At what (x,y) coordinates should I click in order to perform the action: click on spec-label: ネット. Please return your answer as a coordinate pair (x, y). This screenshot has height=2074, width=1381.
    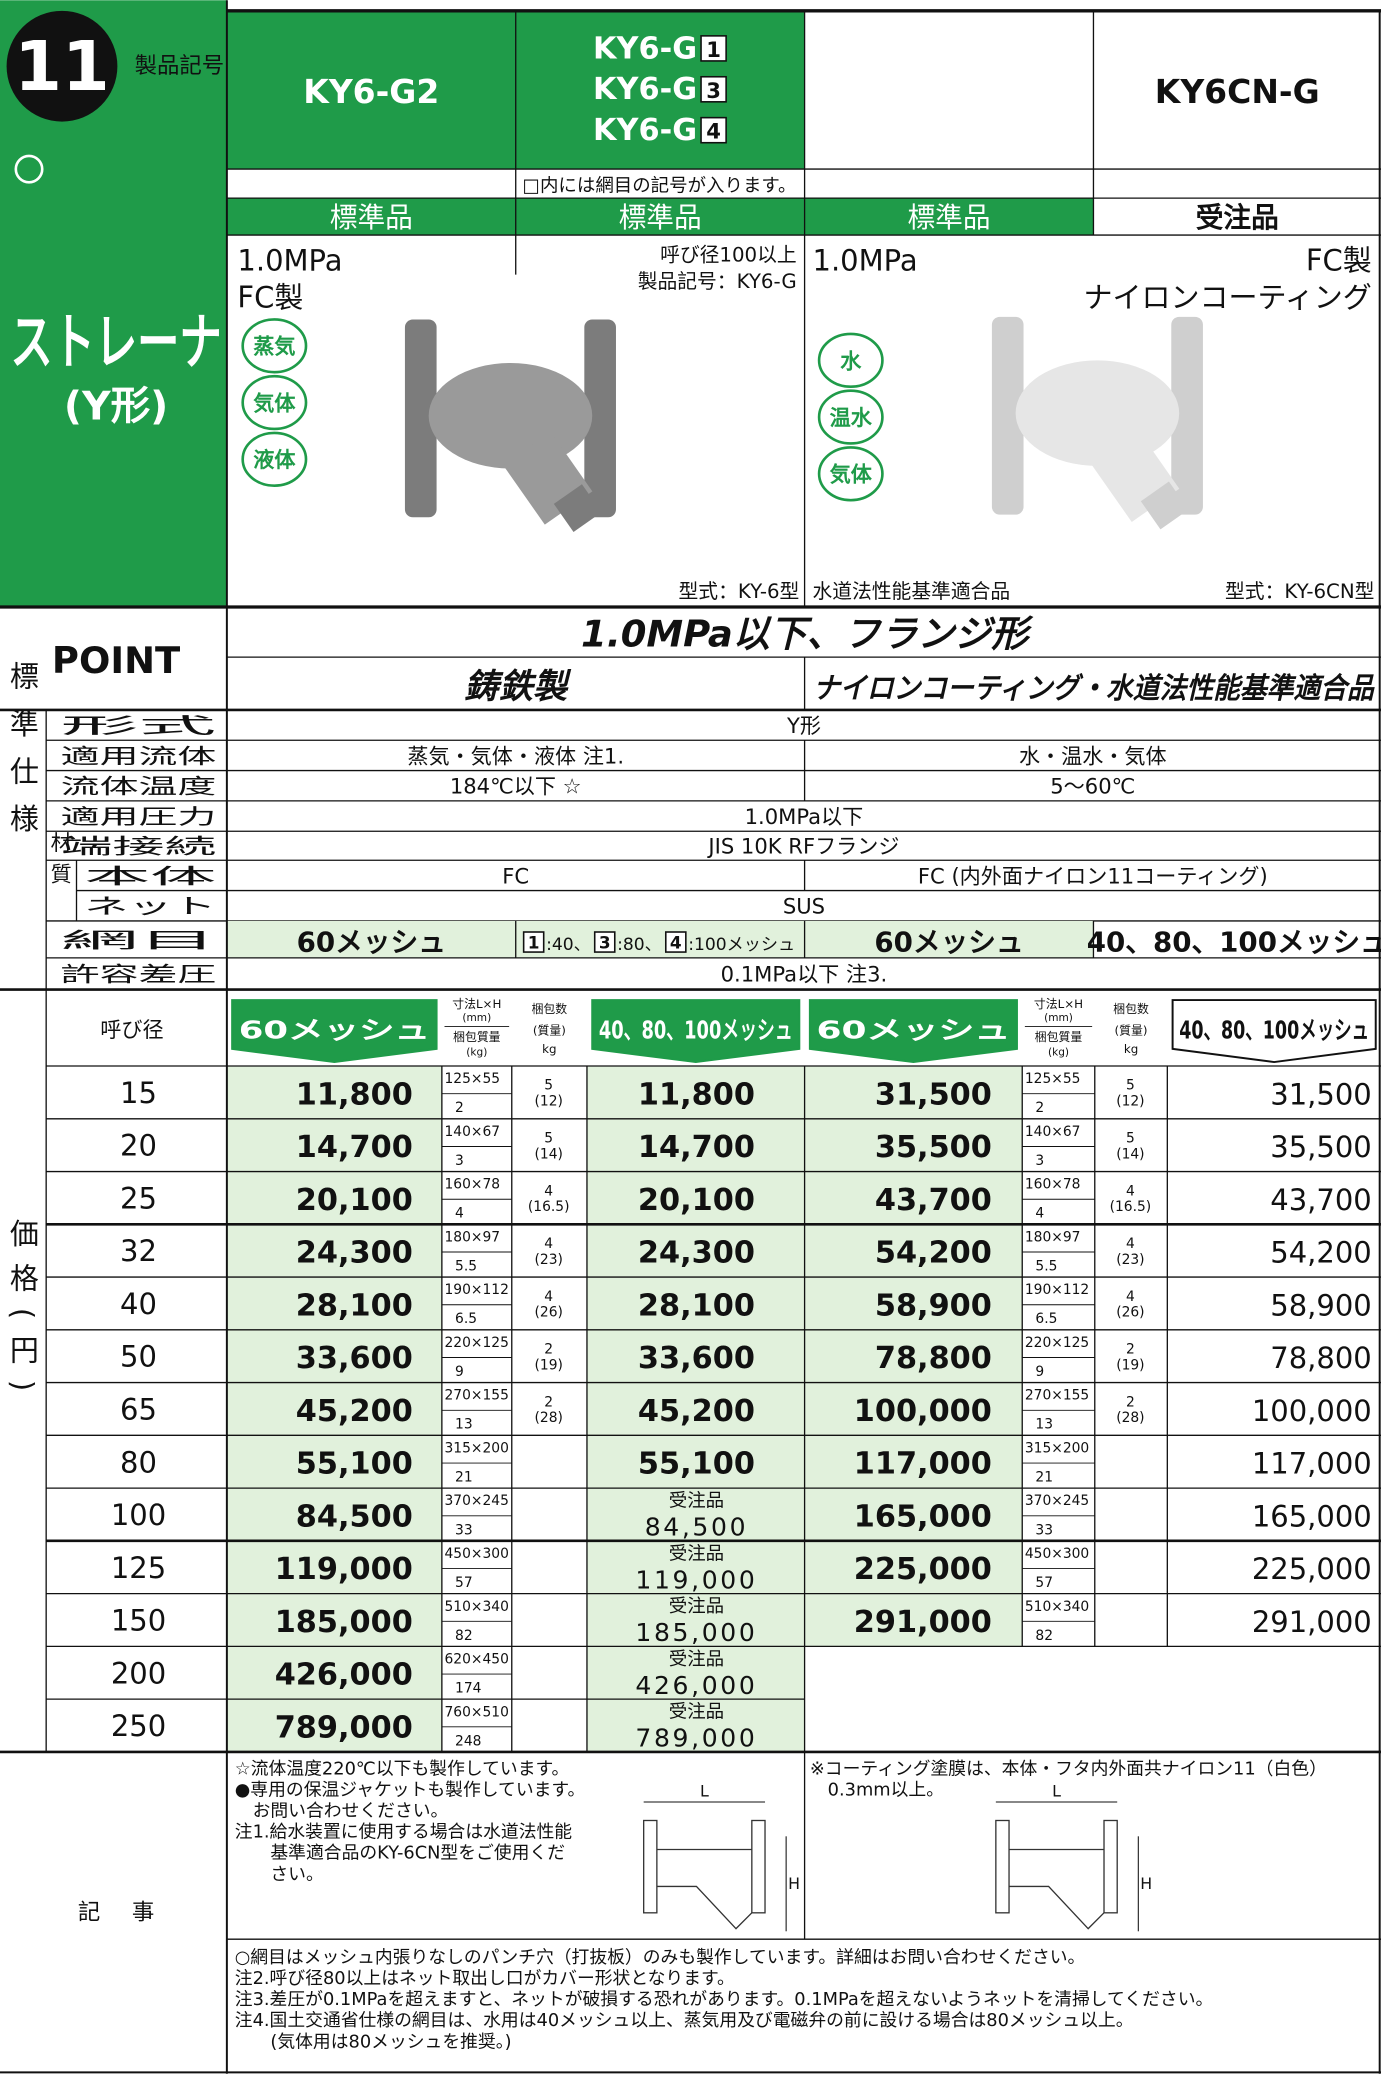
    Looking at the image, I should click on (150, 906).